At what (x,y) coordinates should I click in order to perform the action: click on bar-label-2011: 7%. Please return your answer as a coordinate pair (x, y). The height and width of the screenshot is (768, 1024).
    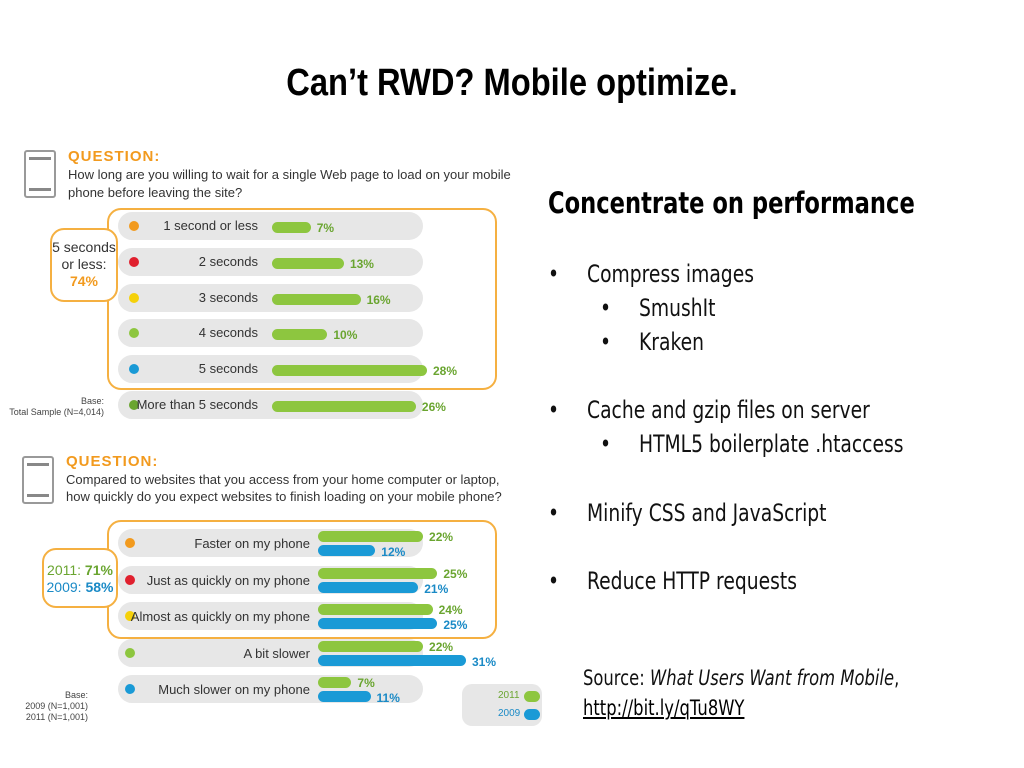
    Looking at the image, I should click on (366, 683).